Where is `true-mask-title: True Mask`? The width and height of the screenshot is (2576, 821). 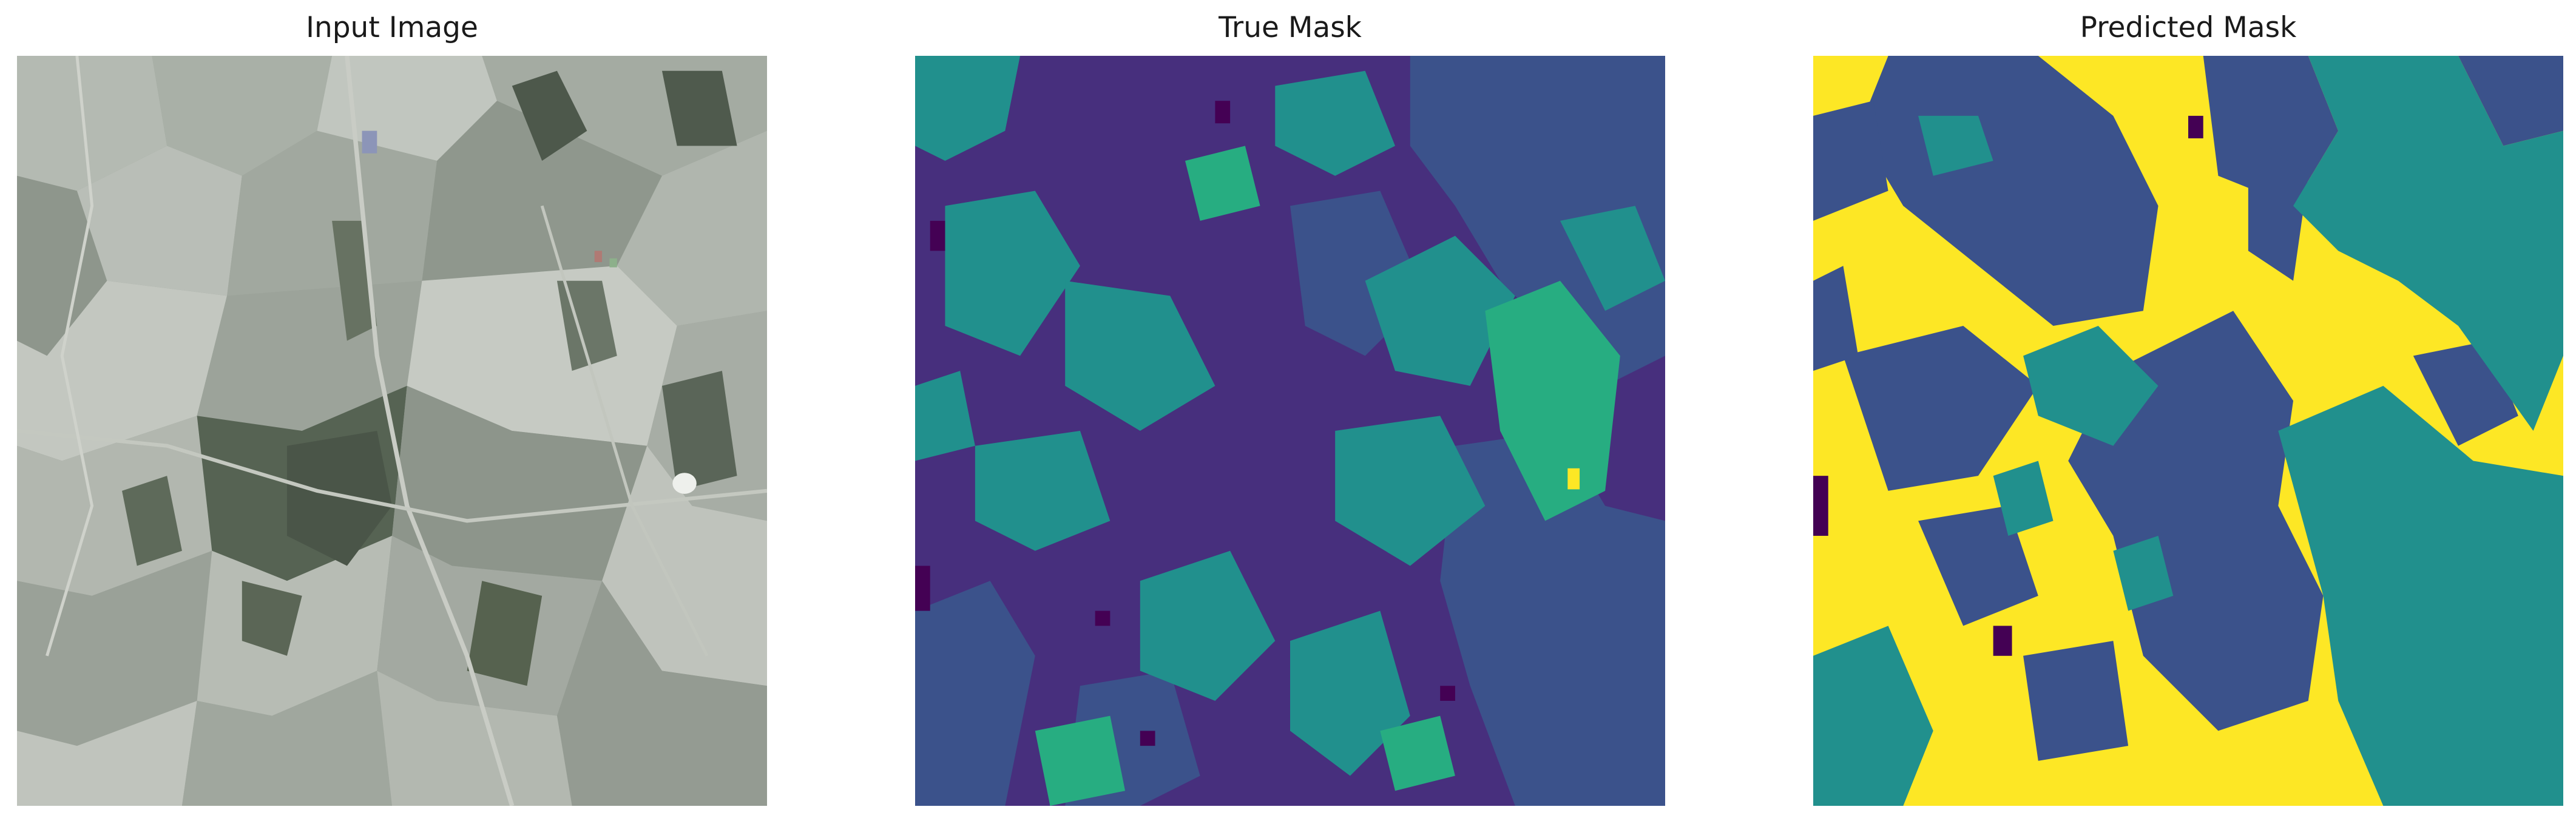 true-mask-title: True Mask is located at coordinates (1290, 27).